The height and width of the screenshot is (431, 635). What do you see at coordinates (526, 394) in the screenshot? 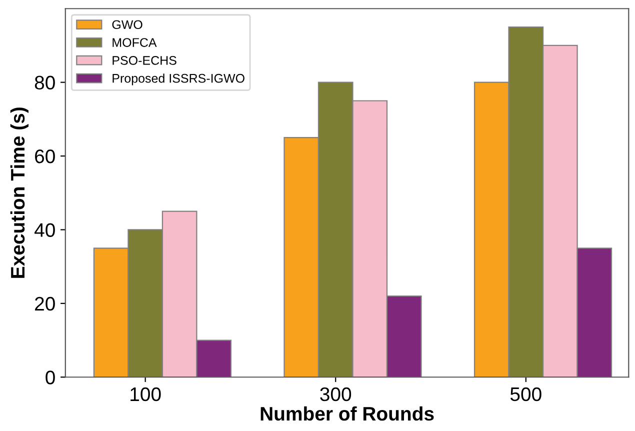
I see `x-tick-label: 500` at bounding box center [526, 394].